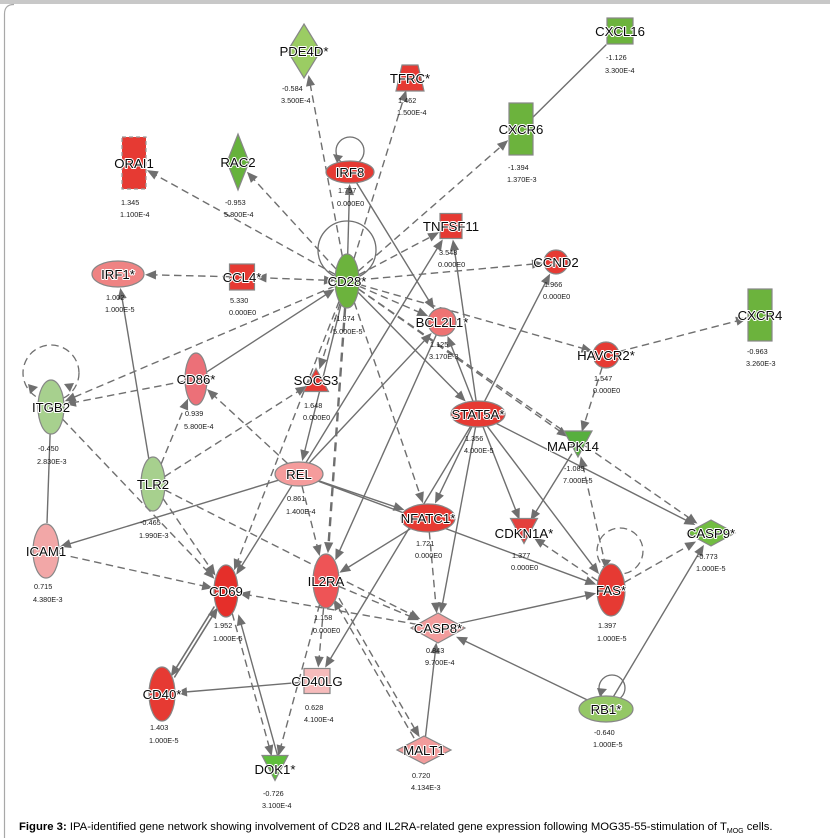  What do you see at coordinates (439, 344) in the screenshot?
I see `svg-text: 1.125` at bounding box center [439, 344].